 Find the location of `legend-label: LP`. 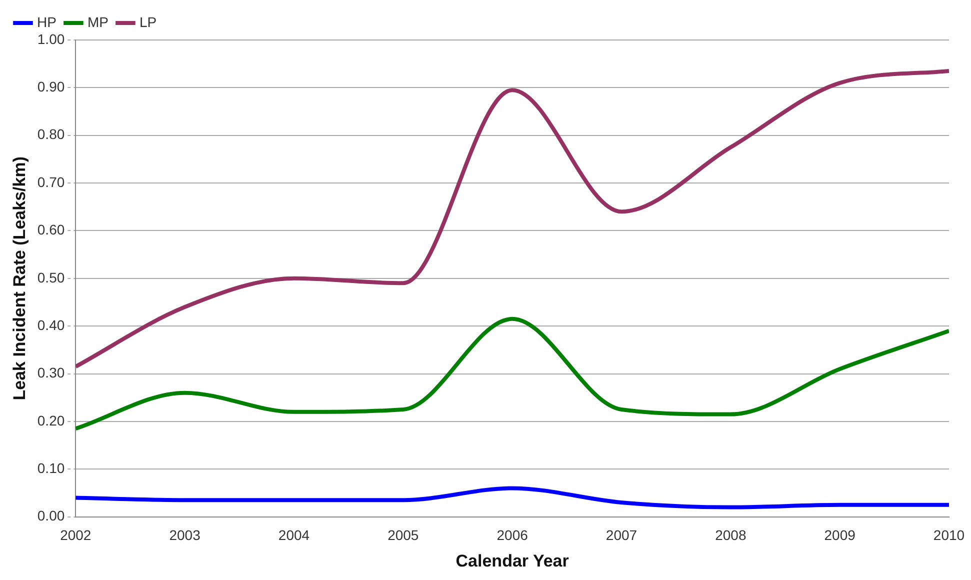

legend-label: LP is located at coordinates (148, 22).